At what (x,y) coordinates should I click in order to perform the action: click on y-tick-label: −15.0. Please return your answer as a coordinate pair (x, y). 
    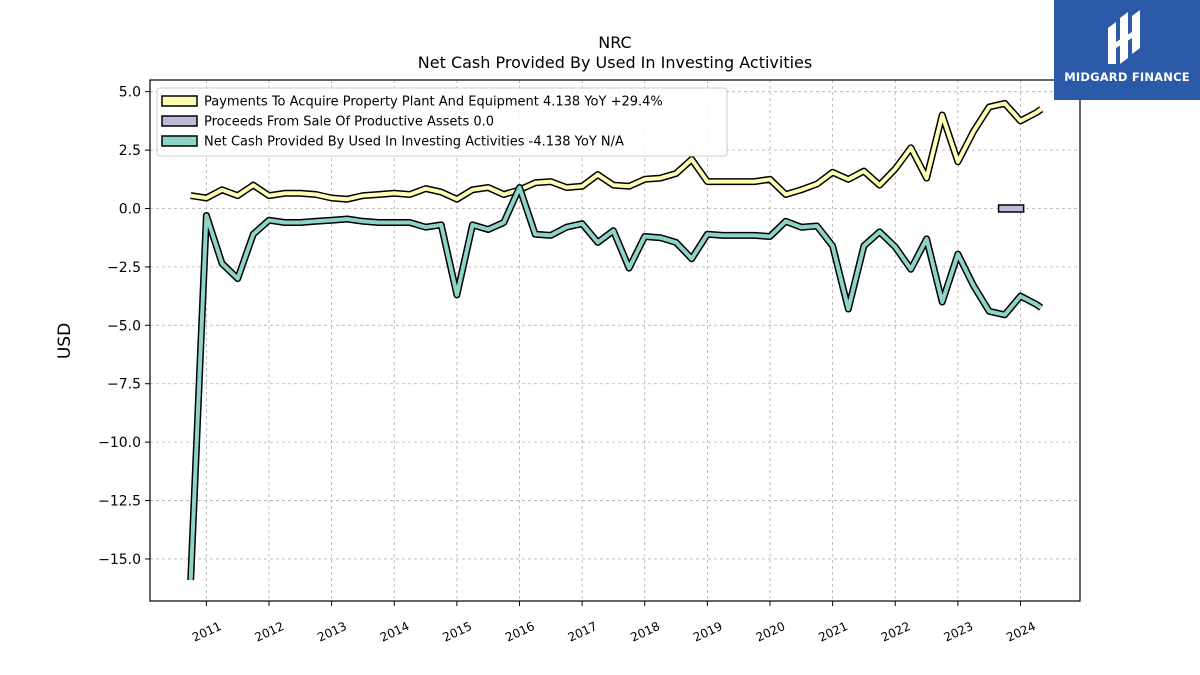
    Looking at the image, I should click on (119, 560).